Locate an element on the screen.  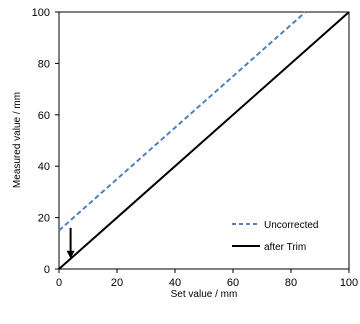
y-axis: 0 20 40 60 80 100 is located at coordinates (45, 141).